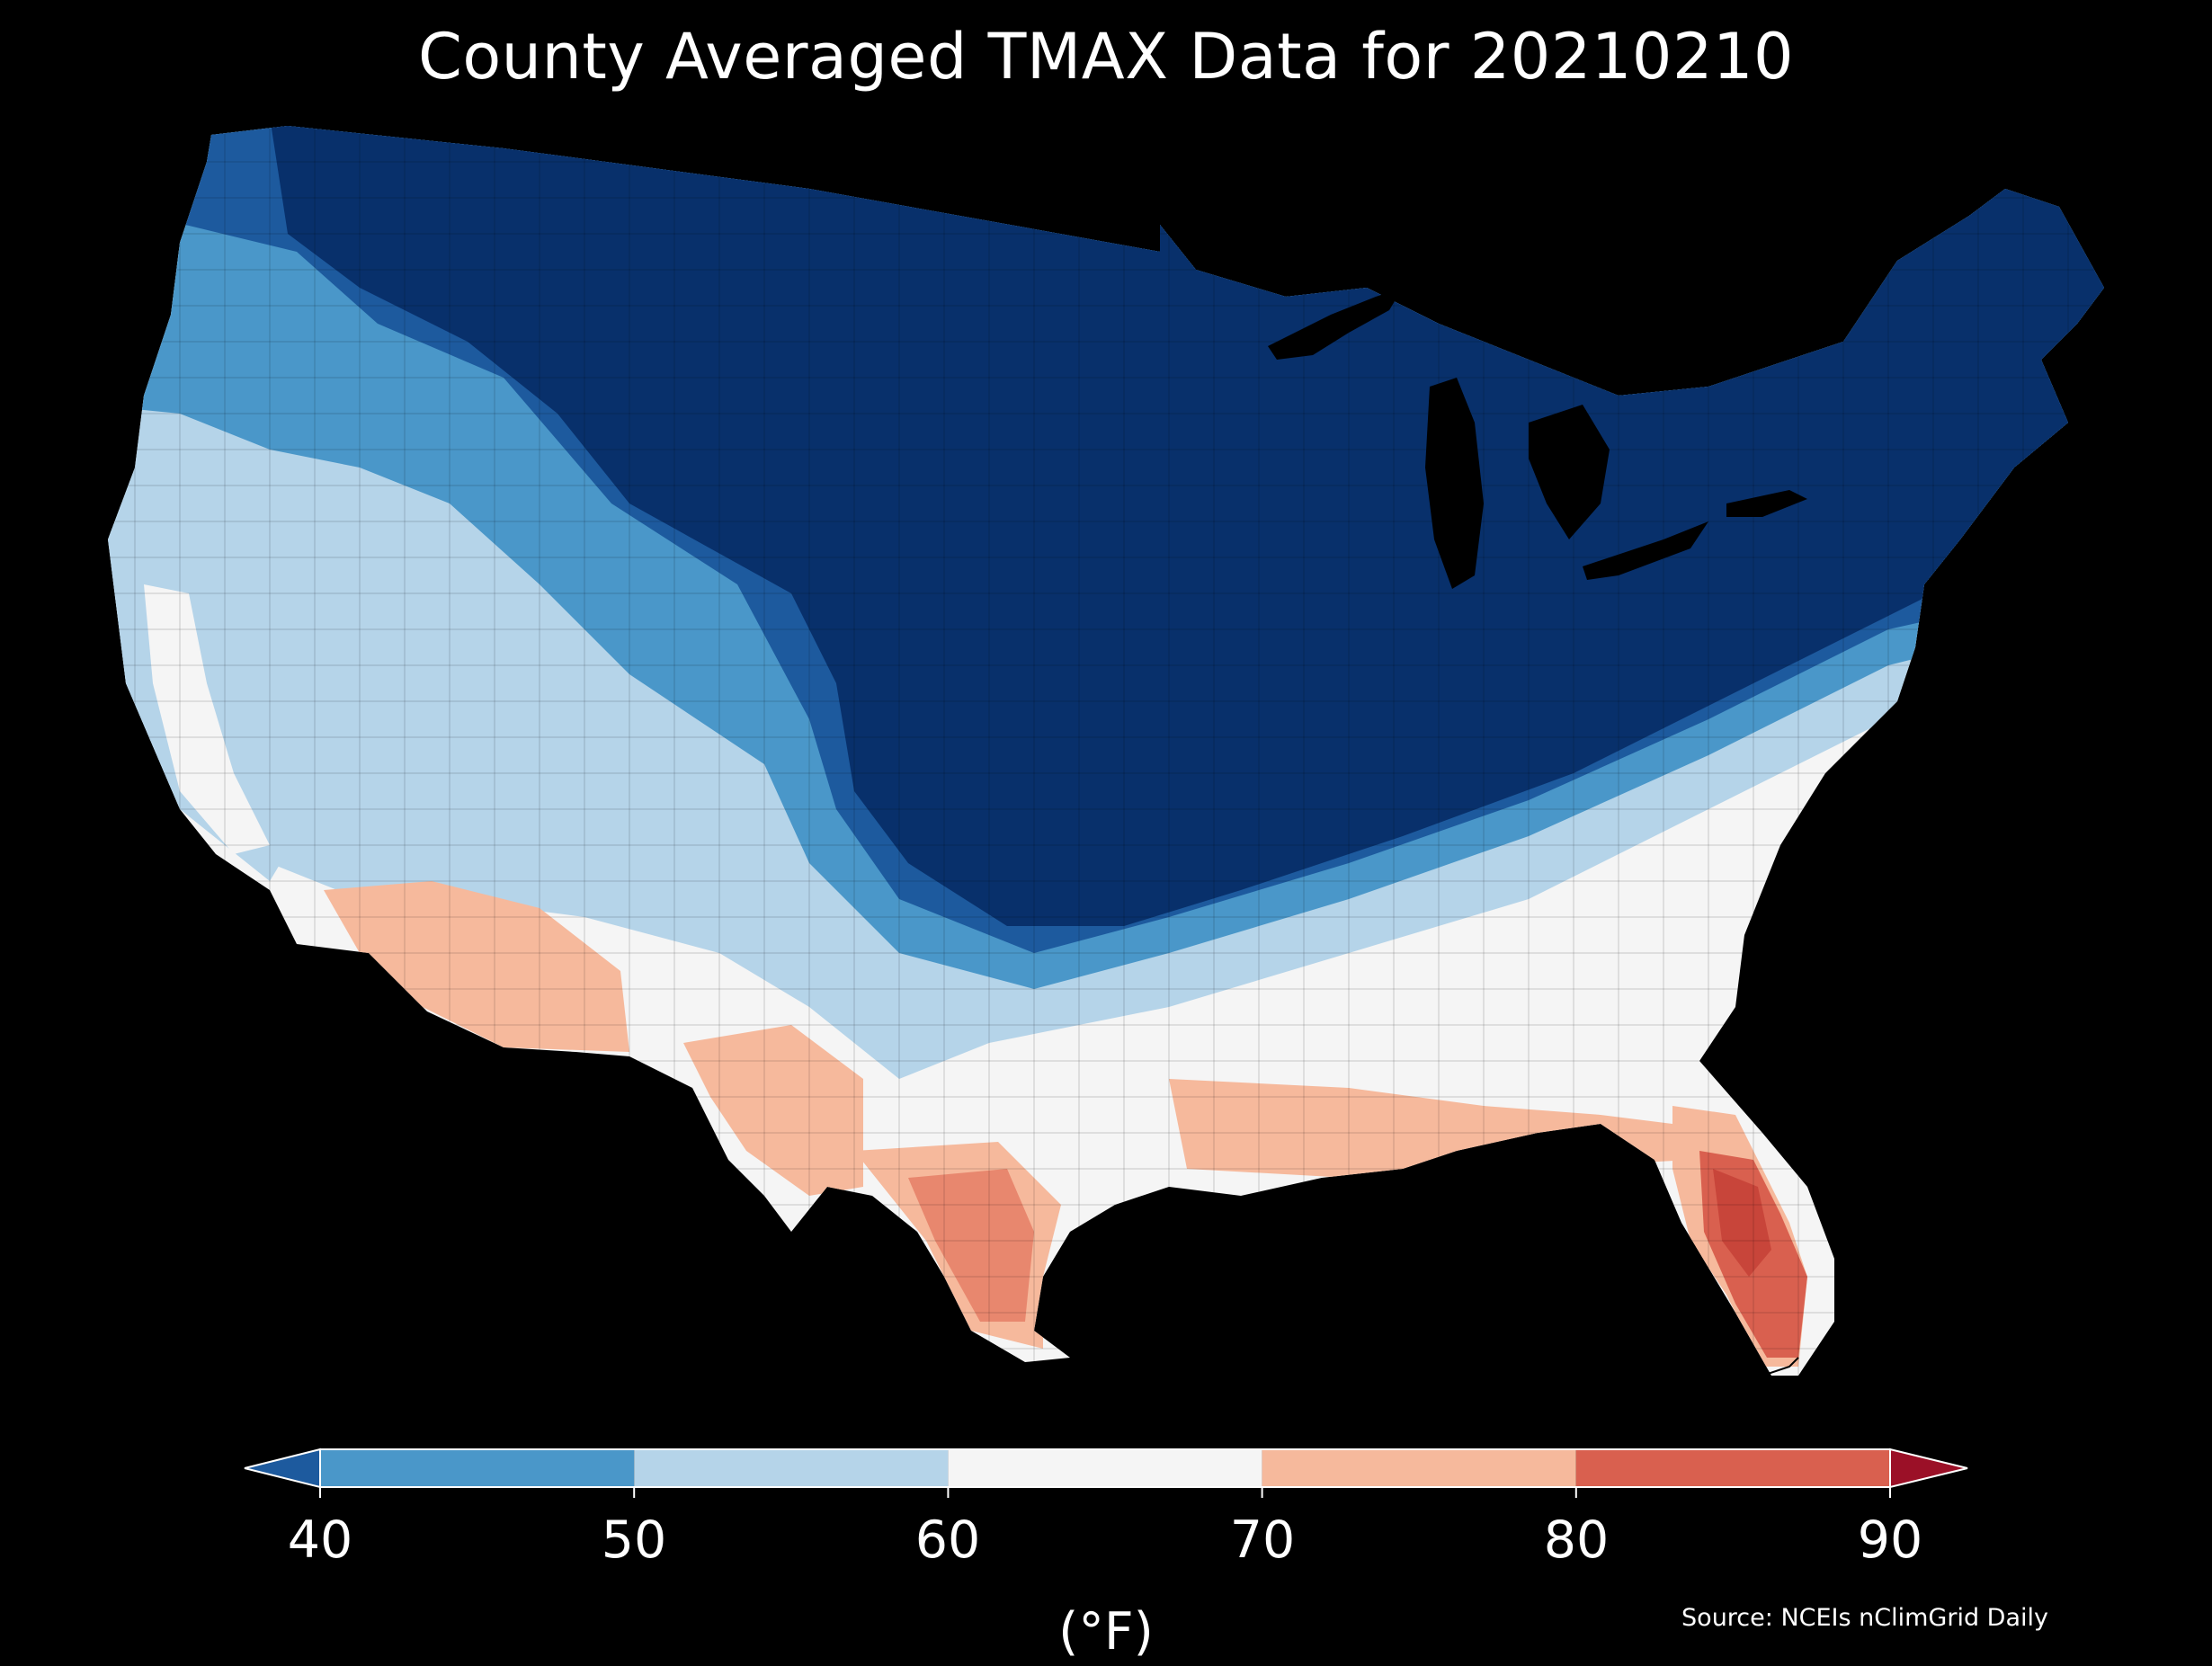  I want to click on coastal-outline, so click(1780, 1367).